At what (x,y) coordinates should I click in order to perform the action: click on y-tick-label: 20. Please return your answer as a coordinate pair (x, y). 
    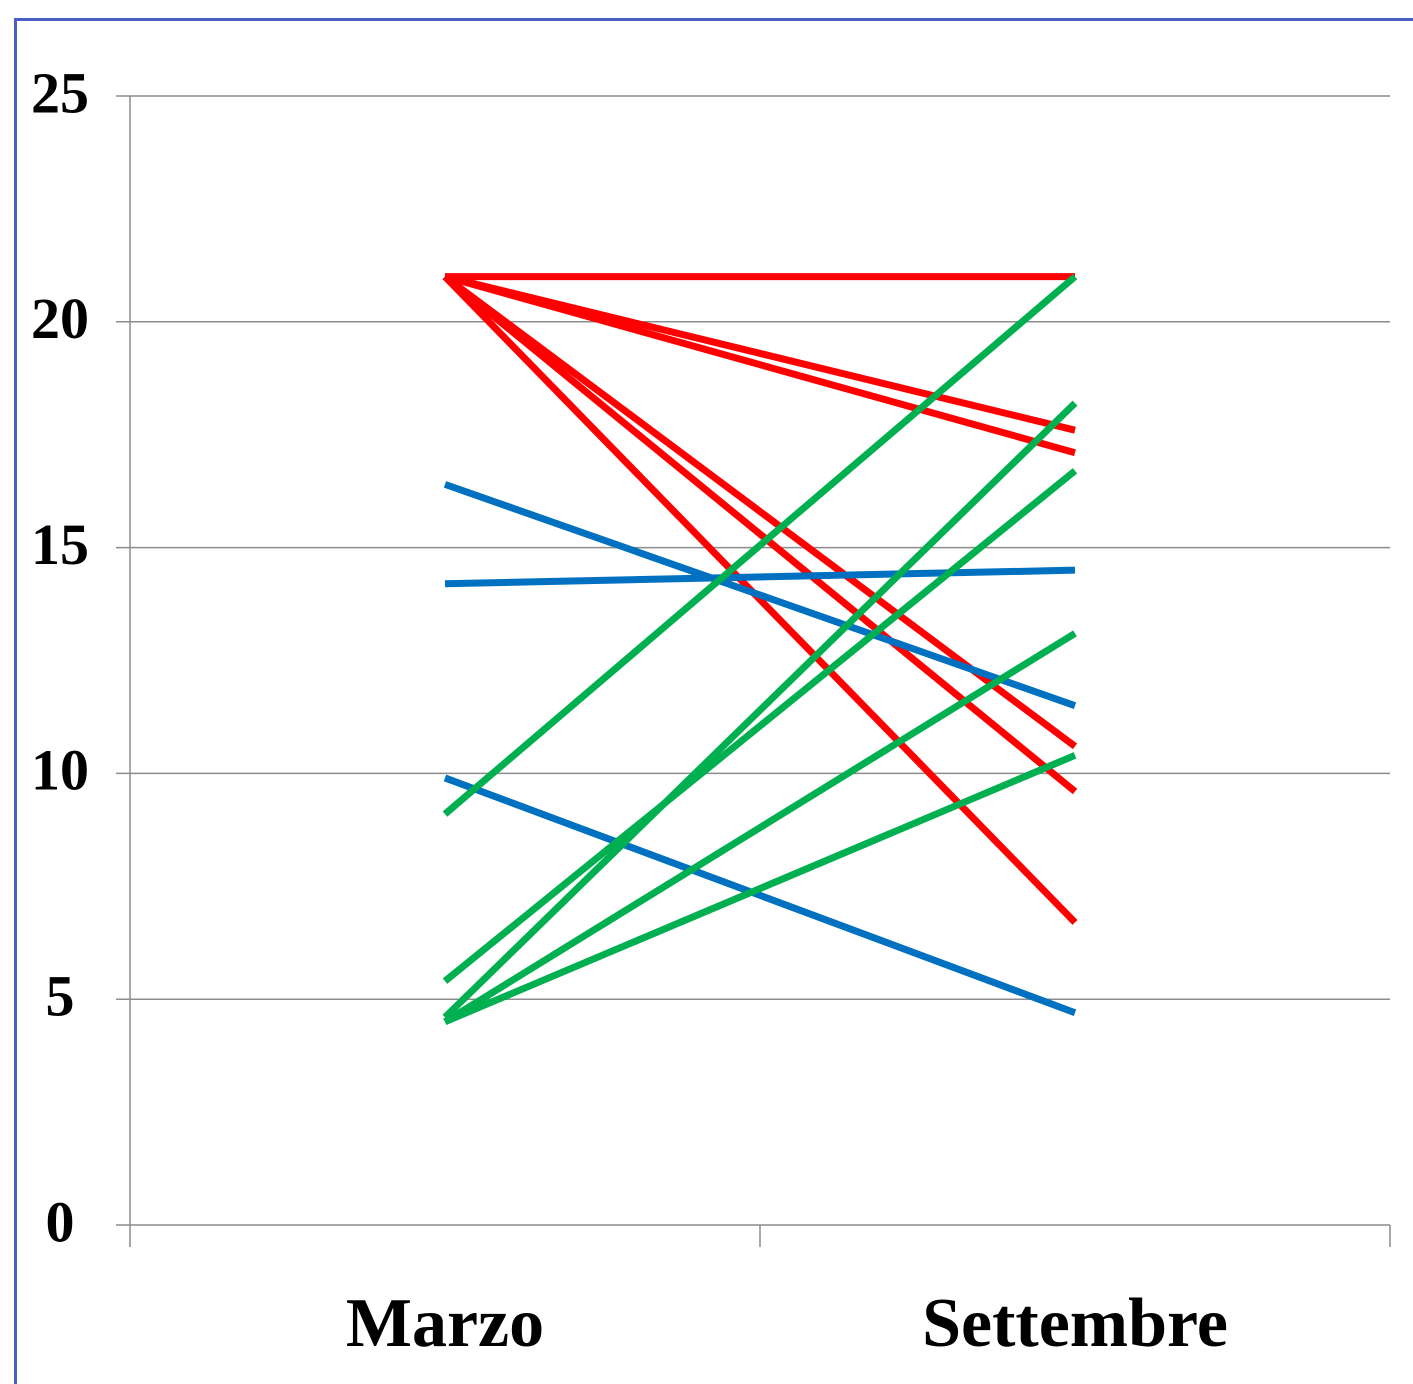
    Looking at the image, I should click on (60, 318).